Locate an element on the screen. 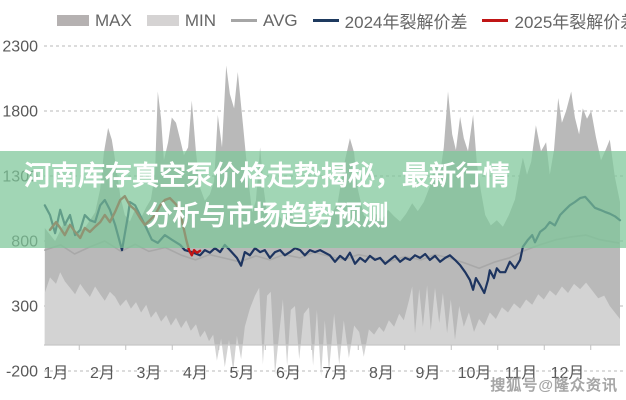 The height and width of the screenshot is (400, 626). x-axis-tick-label: 9月 is located at coordinates (428, 373).